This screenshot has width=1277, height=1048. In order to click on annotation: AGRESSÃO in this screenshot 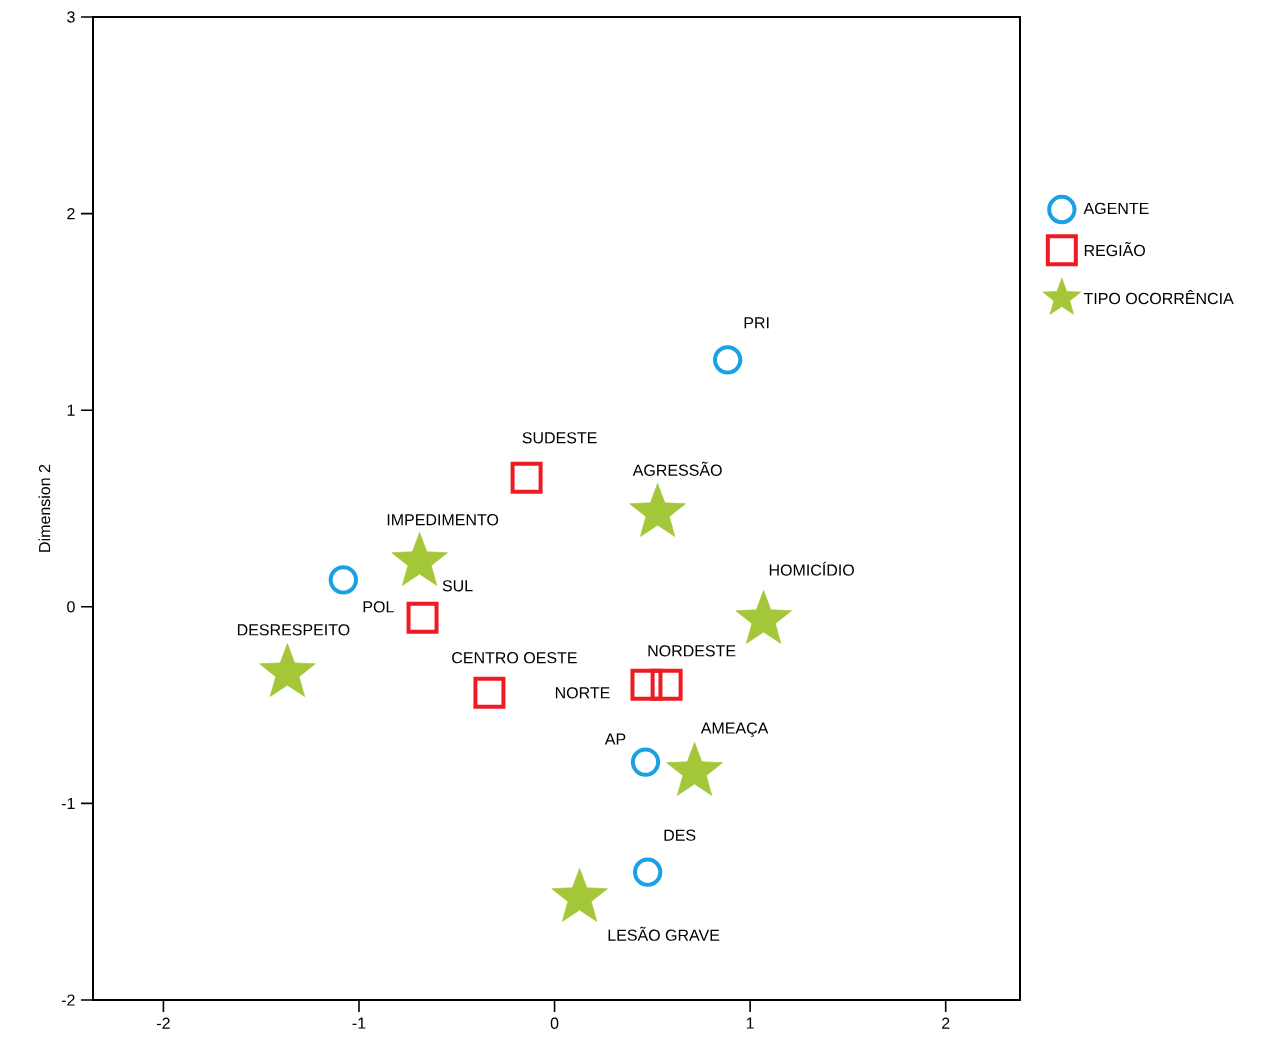, I will do `click(677, 468)`.